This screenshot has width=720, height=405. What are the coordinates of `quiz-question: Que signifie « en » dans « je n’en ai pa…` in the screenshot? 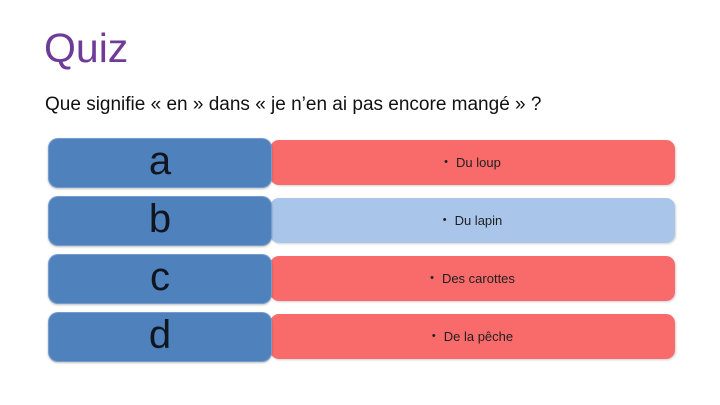 It's located at (293, 104).